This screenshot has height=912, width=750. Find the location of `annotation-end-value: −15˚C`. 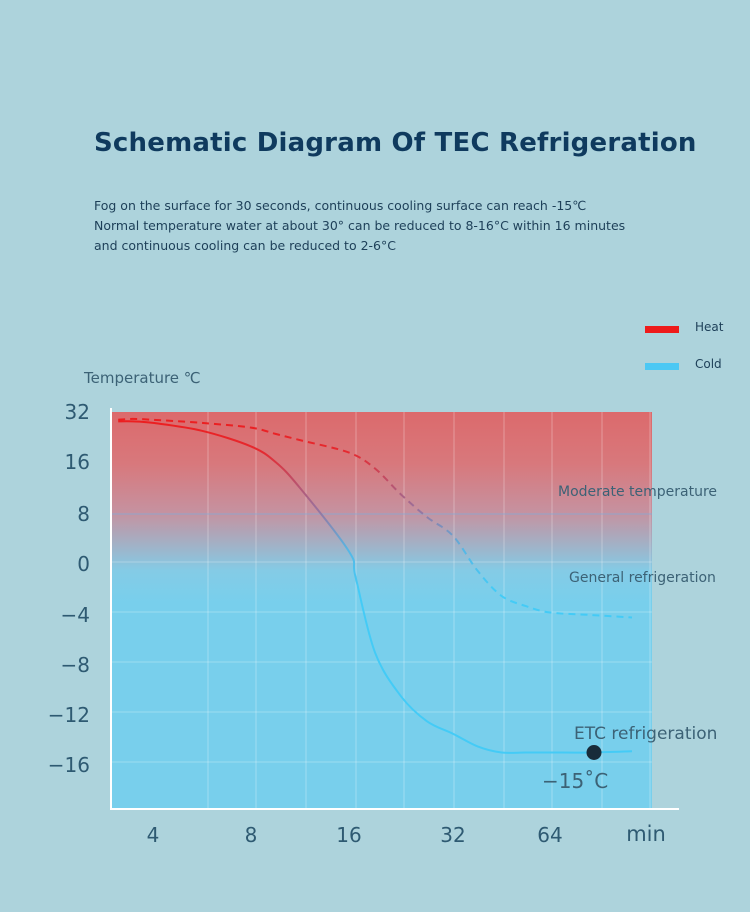

annotation-end-value: −15˚C is located at coordinates (575, 781).